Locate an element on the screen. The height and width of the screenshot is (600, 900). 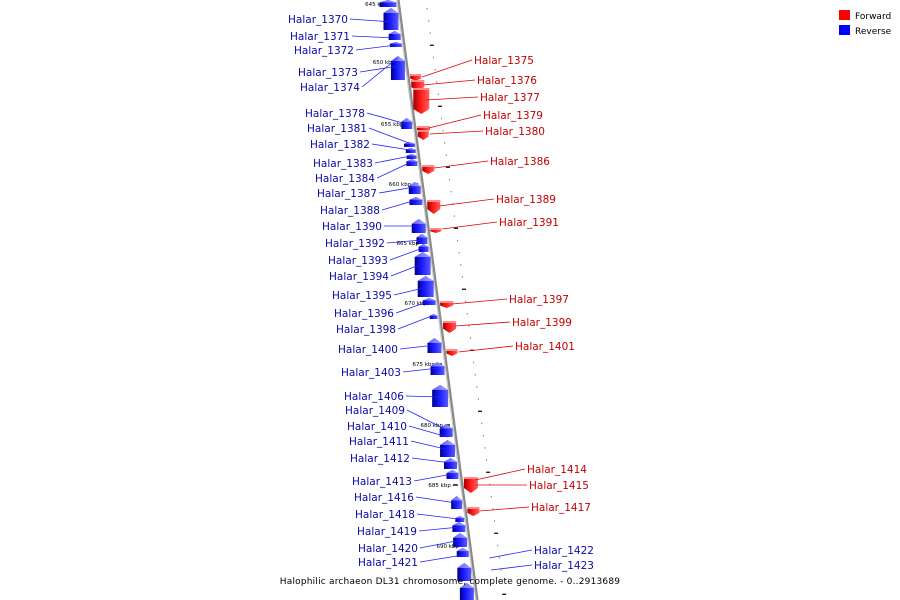
reverse-gene-label: Halar_1406 is located at coordinates (374, 397).